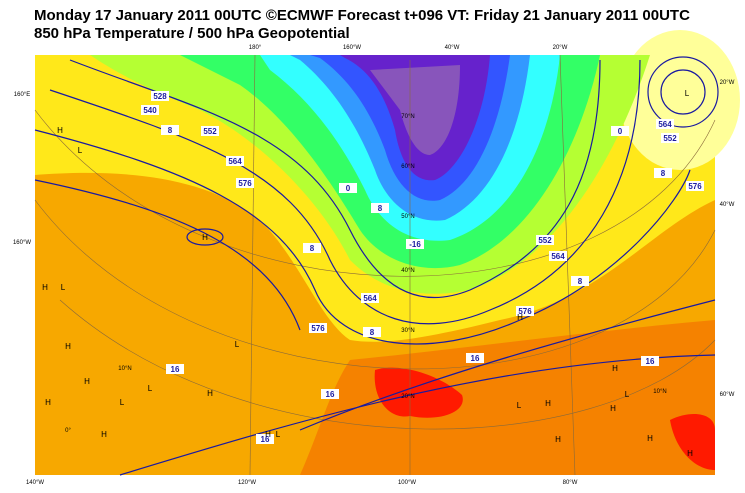 This screenshot has width=745, height=493. What do you see at coordinates (255, 48) in the screenshot?
I see `longitude-label: 180°` at bounding box center [255, 48].